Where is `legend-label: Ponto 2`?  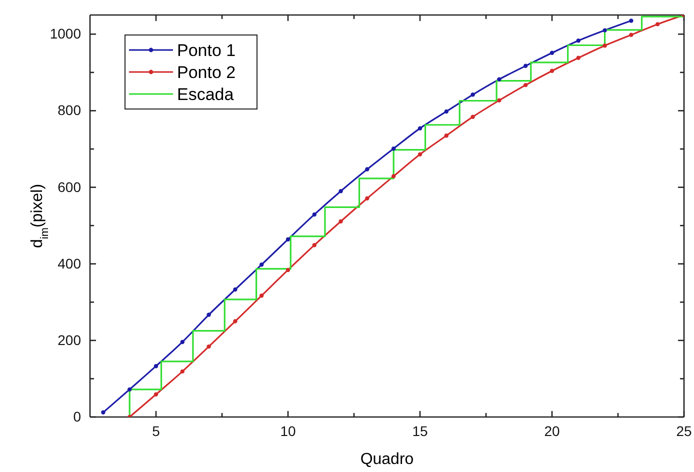
legend-label: Ponto 2 is located at coordinates (206, 72).